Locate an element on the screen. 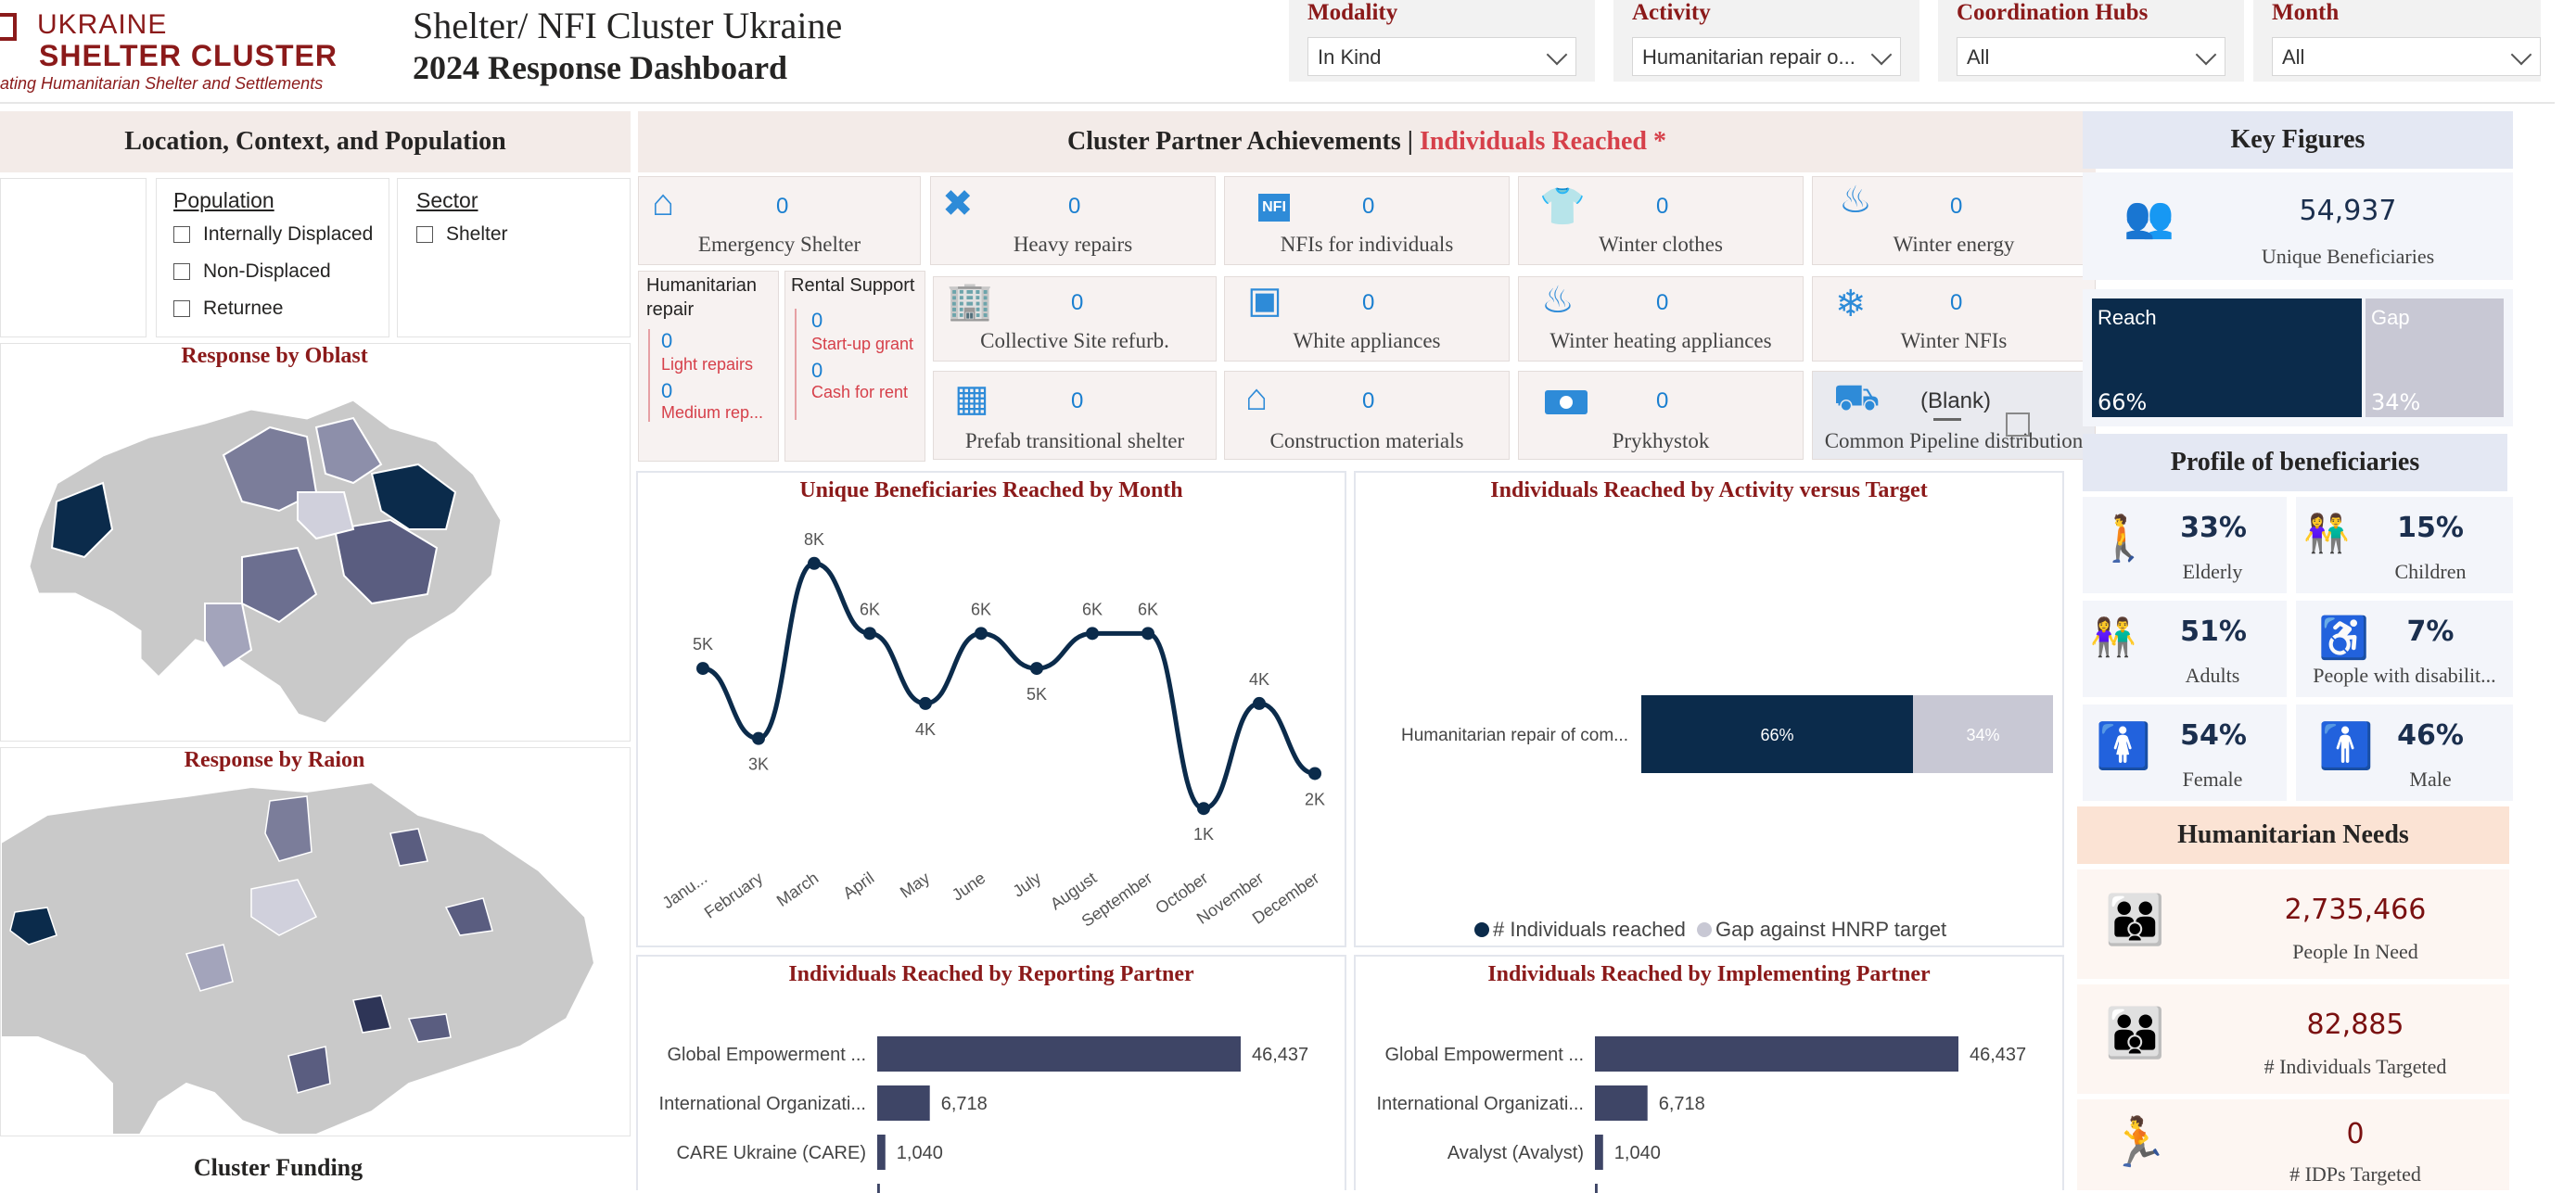  nfi-icon: NFI is located at coordinates (1274, 208).